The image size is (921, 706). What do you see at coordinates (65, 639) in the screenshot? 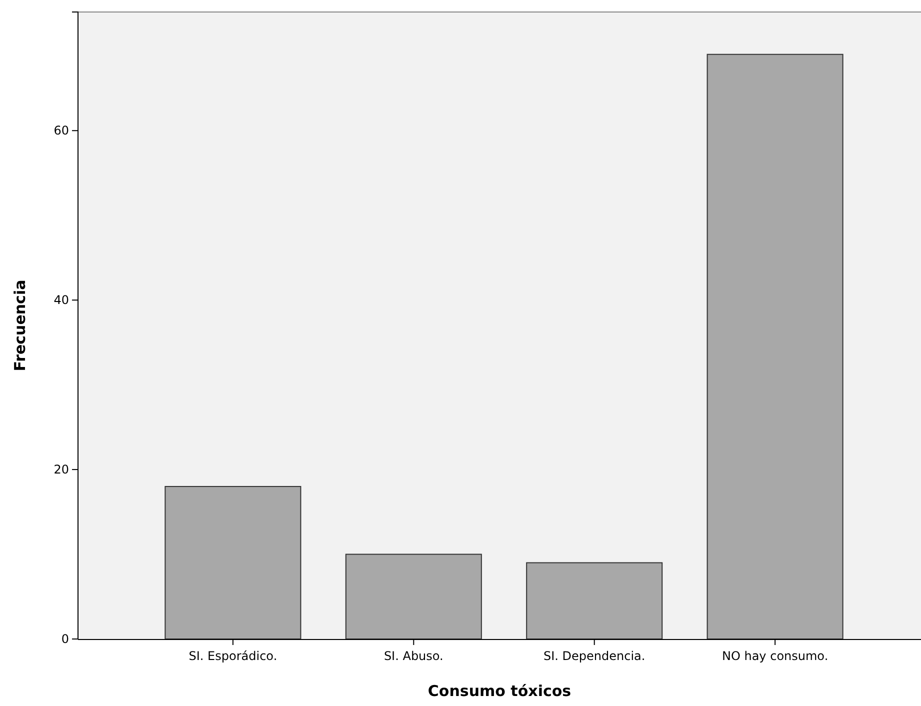
I see `y-tick-label: 0` at bounding box center [65, 639].